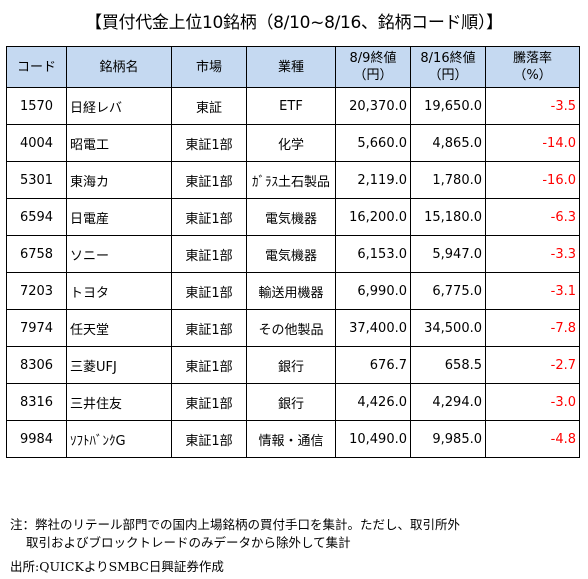 Image resolution: width=588 pixels, height=579 pixels. Describe the element at coordinates (532, 58) in the screenshot. I see `header-change-label: 騰落率` at that location.